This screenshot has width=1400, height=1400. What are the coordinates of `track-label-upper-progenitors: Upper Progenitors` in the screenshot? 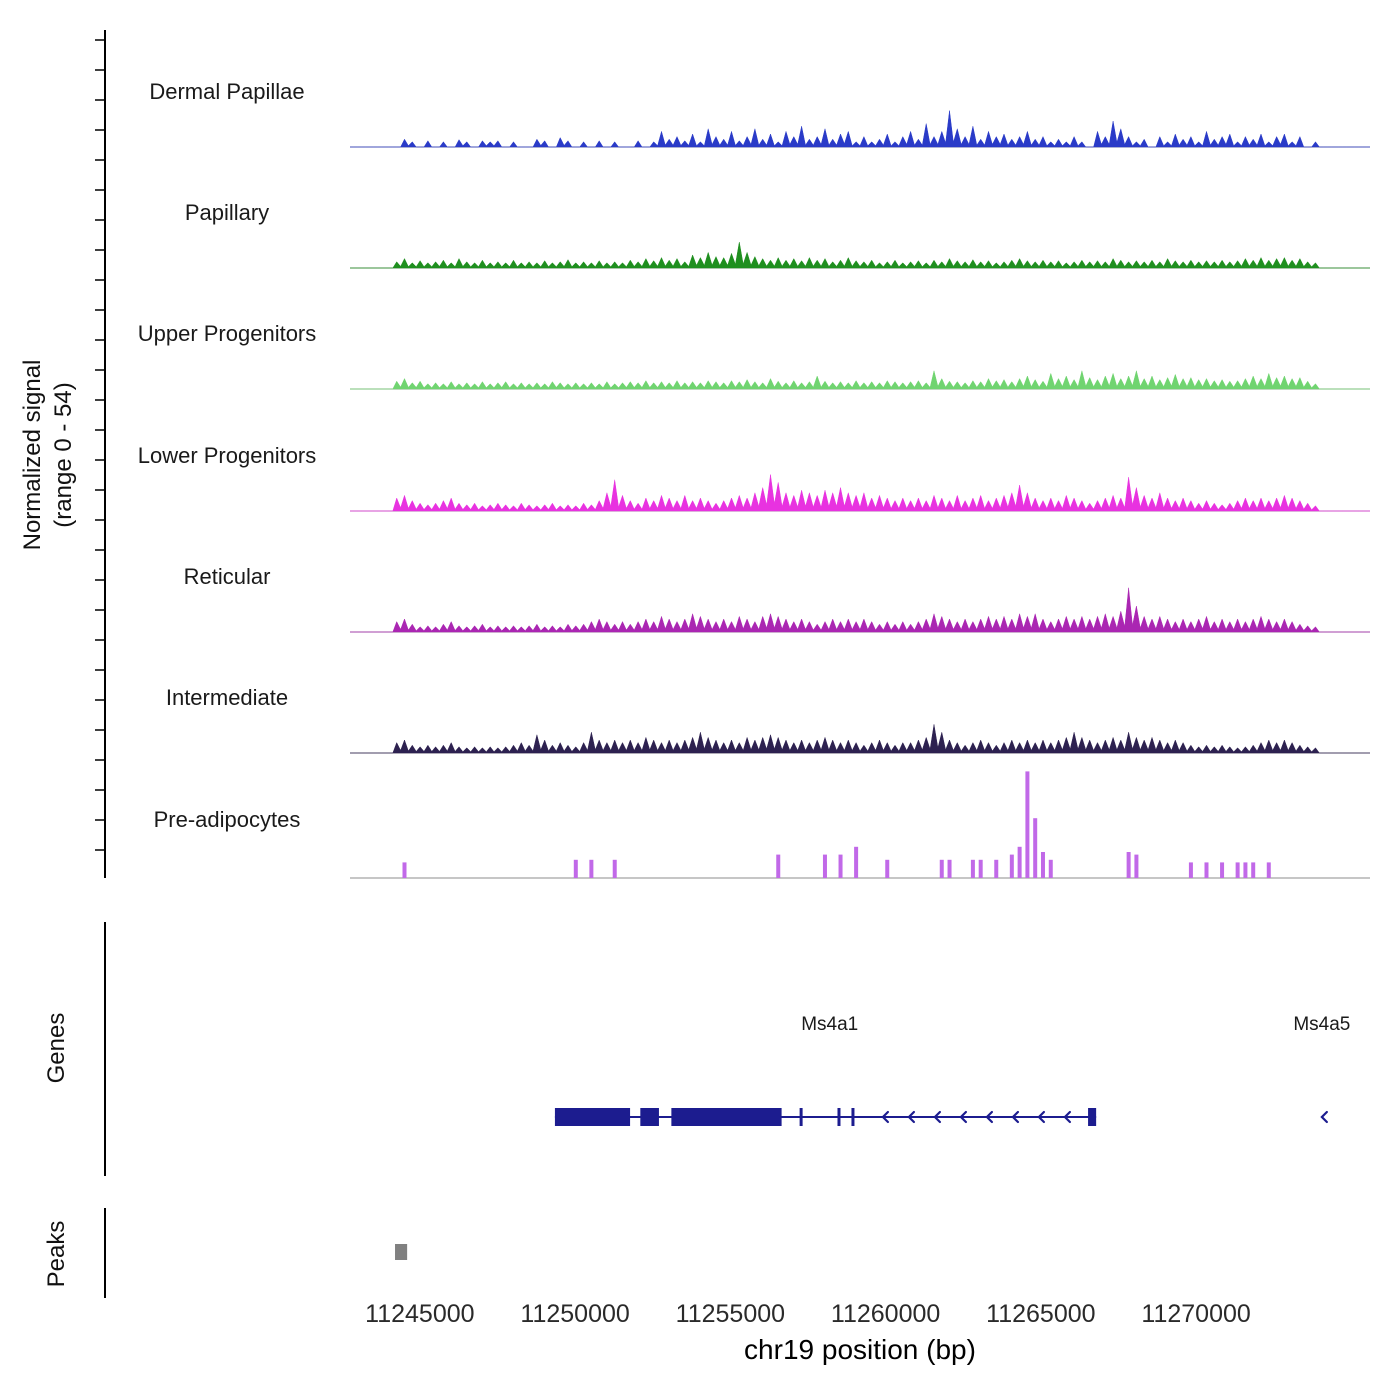 It's located at (227, 333).